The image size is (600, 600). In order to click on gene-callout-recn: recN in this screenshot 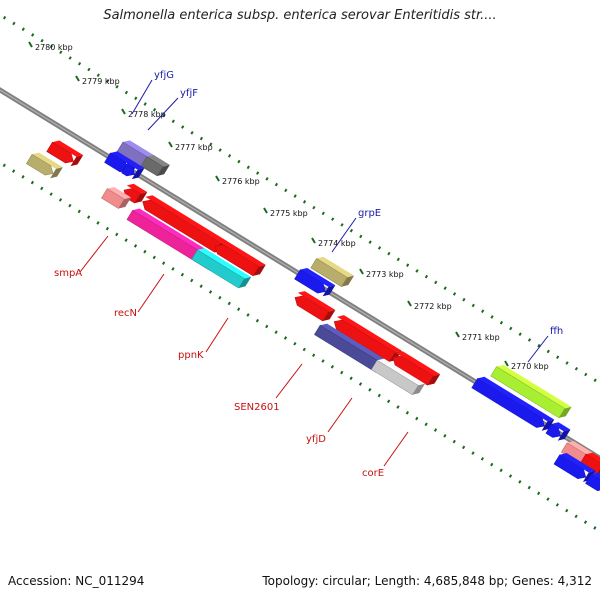, I will do `click(139, 296)`.